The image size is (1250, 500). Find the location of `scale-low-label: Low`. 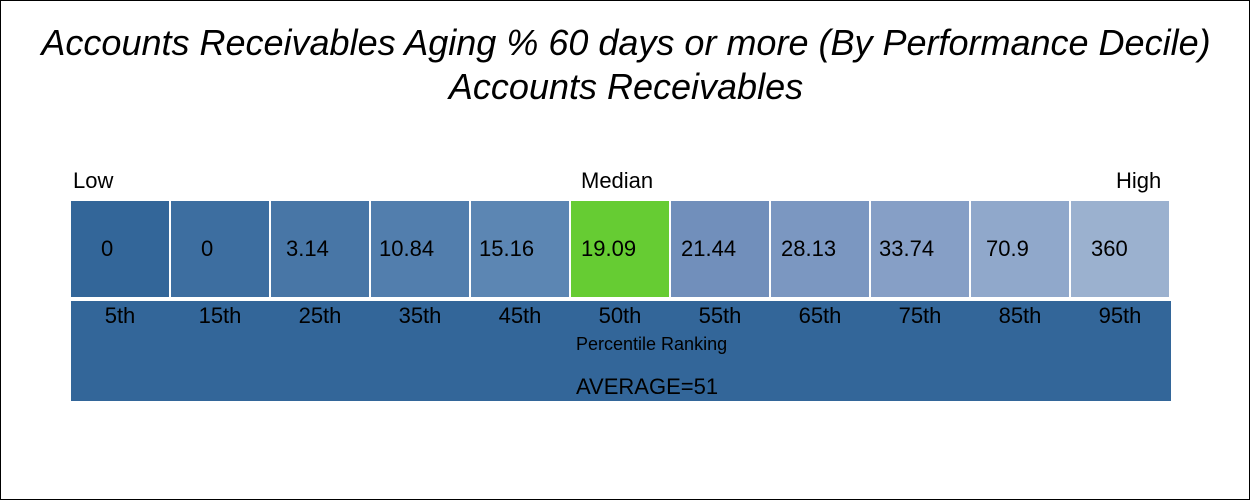

scale-low-label: Low is located at coordinates (93, 180).